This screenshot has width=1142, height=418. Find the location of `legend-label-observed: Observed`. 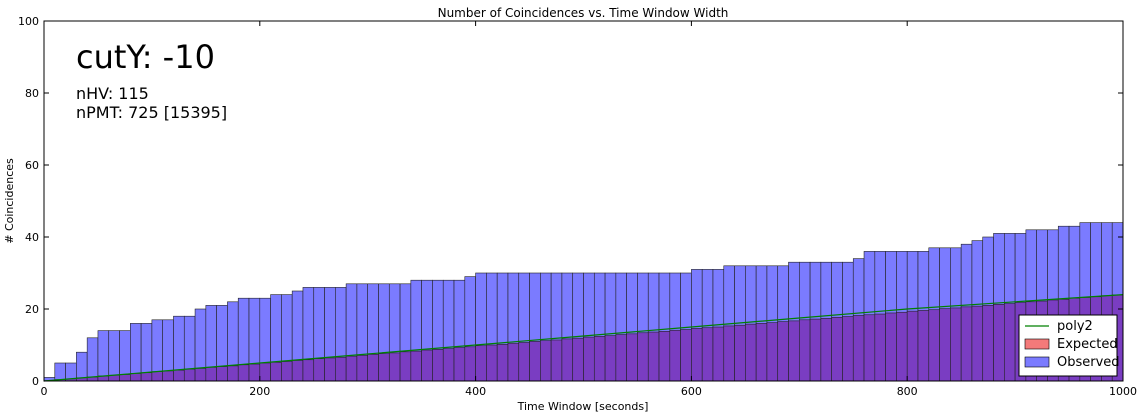

legend-label-observed: Observed is located at coordinates (1088, 362).